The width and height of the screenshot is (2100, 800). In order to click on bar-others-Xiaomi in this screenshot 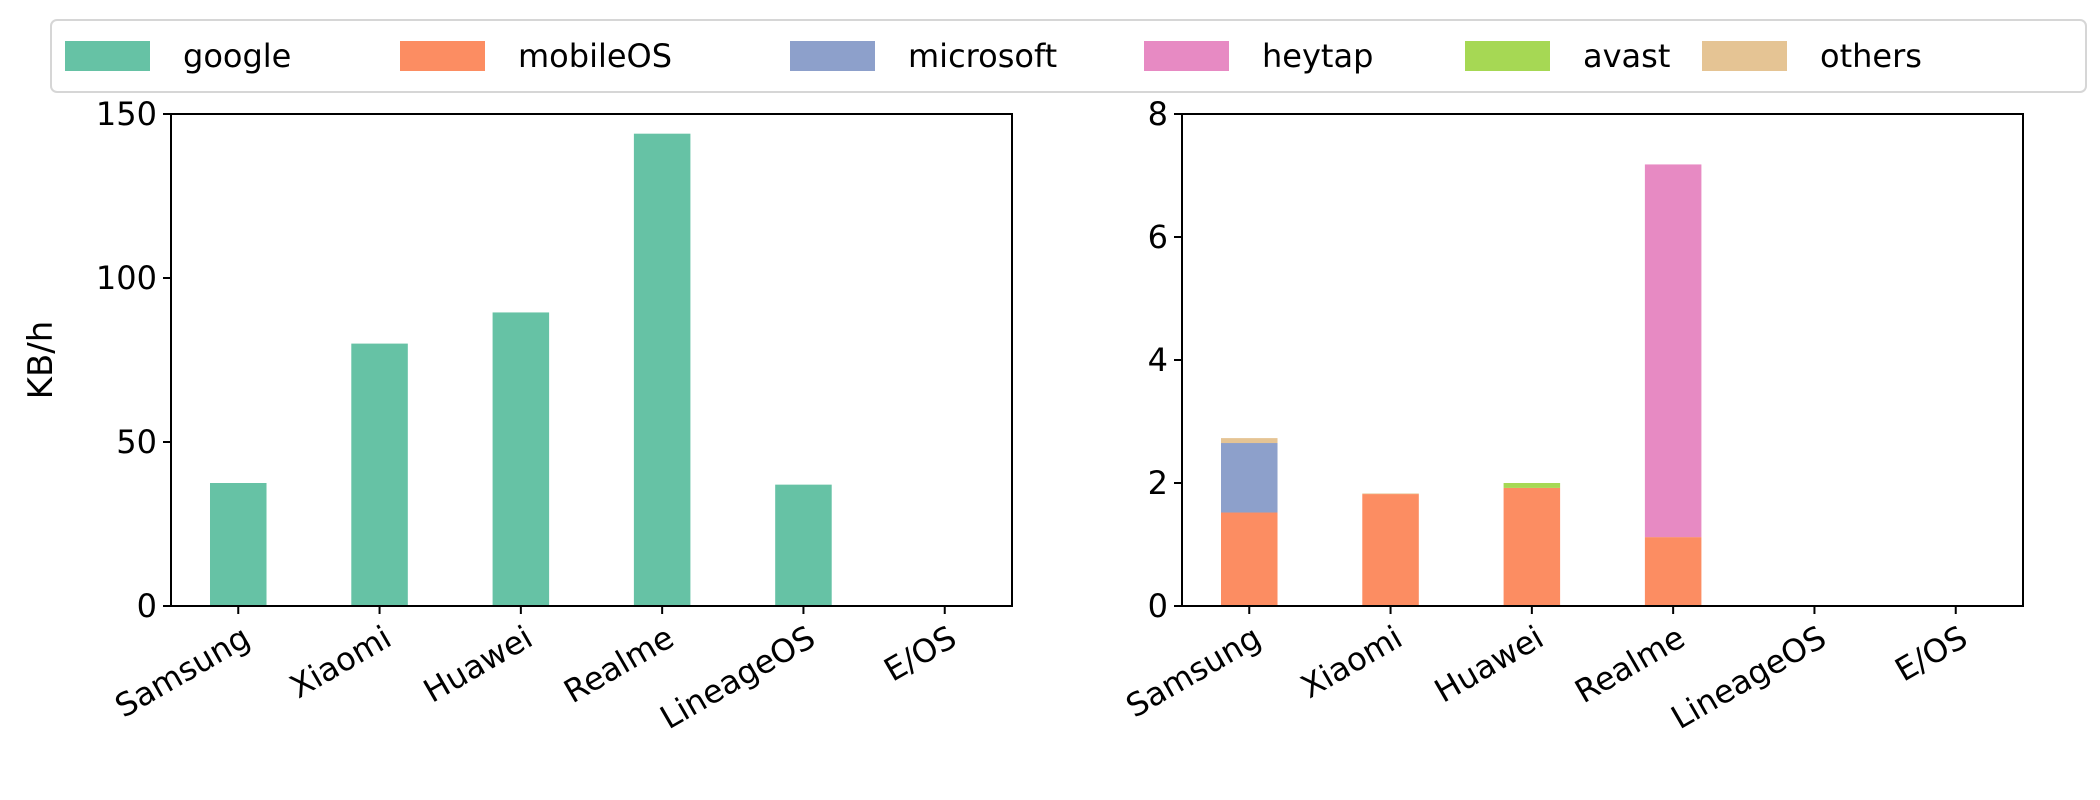, I will do `click(1390, 494)`.